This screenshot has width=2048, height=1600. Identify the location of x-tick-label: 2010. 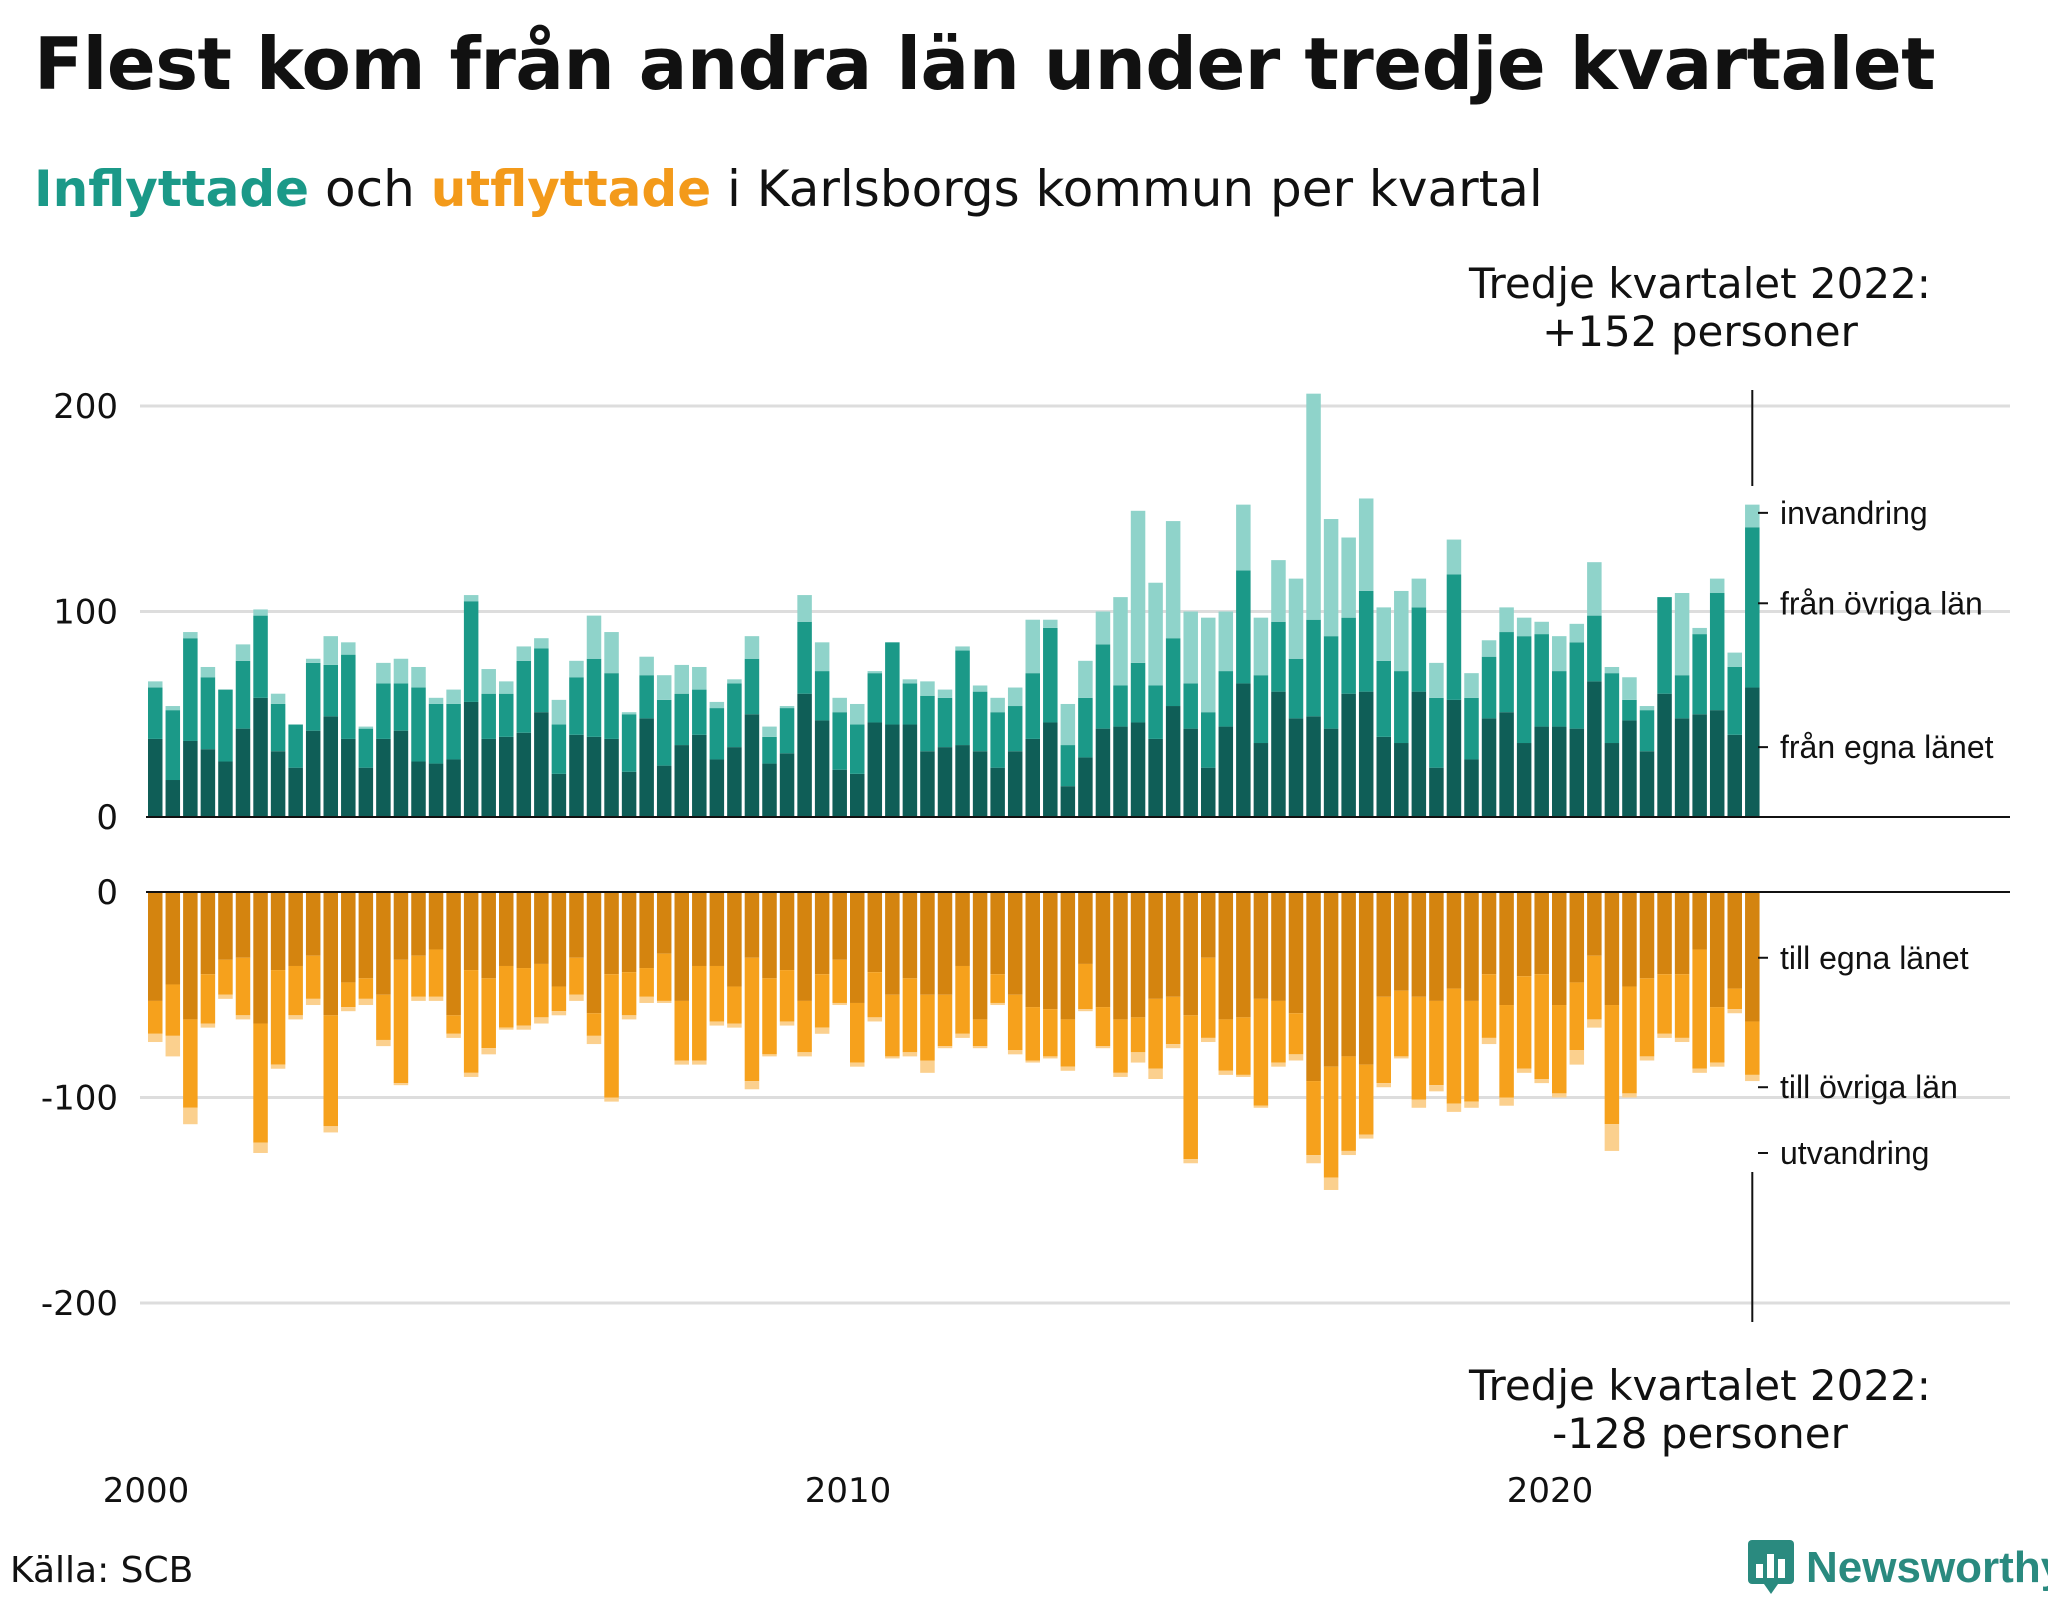
(848, 1491).